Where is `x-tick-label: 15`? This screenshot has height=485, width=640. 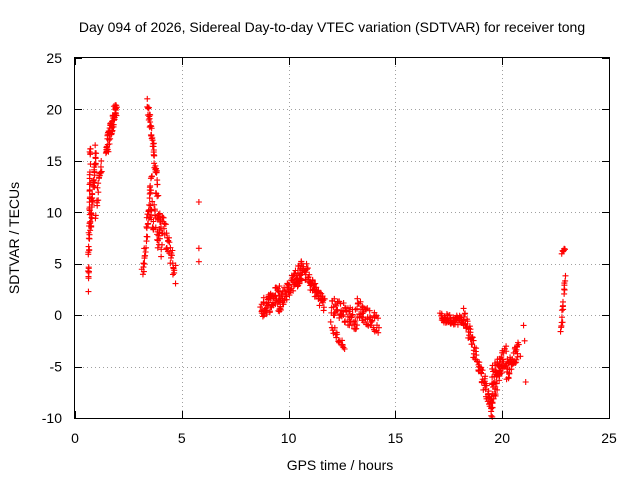 x-tick-label: 15 is located at coordinates (396, 438).